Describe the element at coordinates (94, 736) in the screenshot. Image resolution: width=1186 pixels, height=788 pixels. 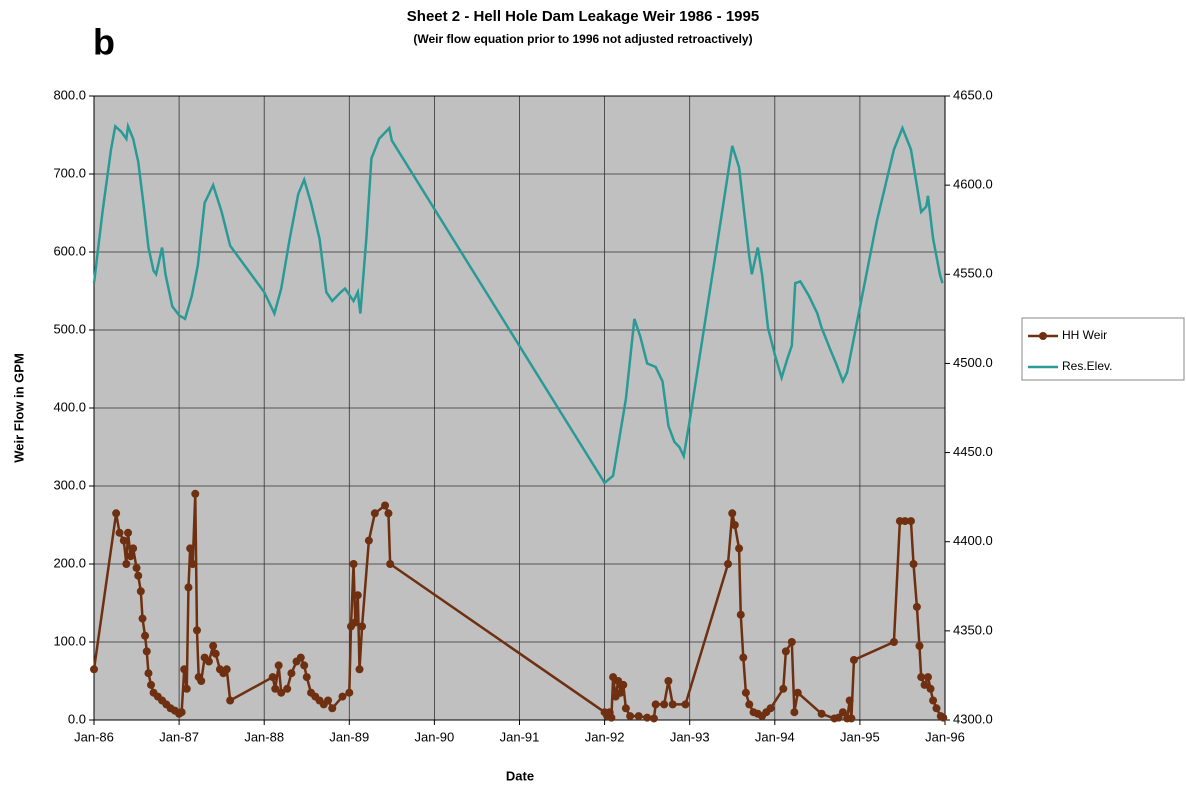
I see `x-tick-label: Jan-86` at that location.